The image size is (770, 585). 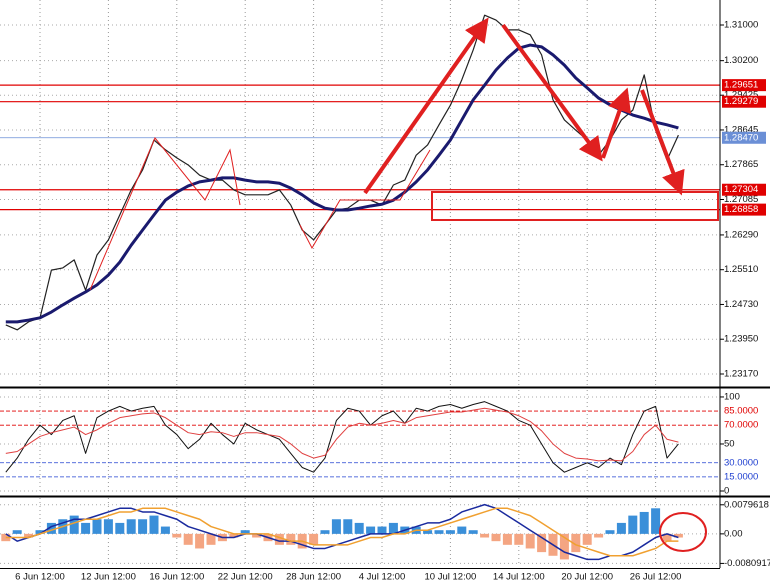 I want to click on x-tick-label: 20 Jul 12:00, so click(x=587, y=577).